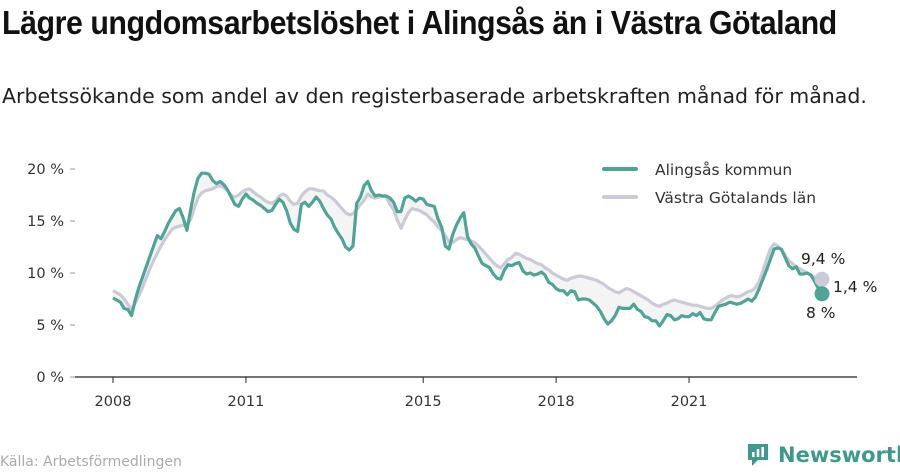 The width and height of the screenshot is (900, 474). Describe the element at coordinates (113, 402) in the screenshot. I see `x-tick-label: 2008` at that location.